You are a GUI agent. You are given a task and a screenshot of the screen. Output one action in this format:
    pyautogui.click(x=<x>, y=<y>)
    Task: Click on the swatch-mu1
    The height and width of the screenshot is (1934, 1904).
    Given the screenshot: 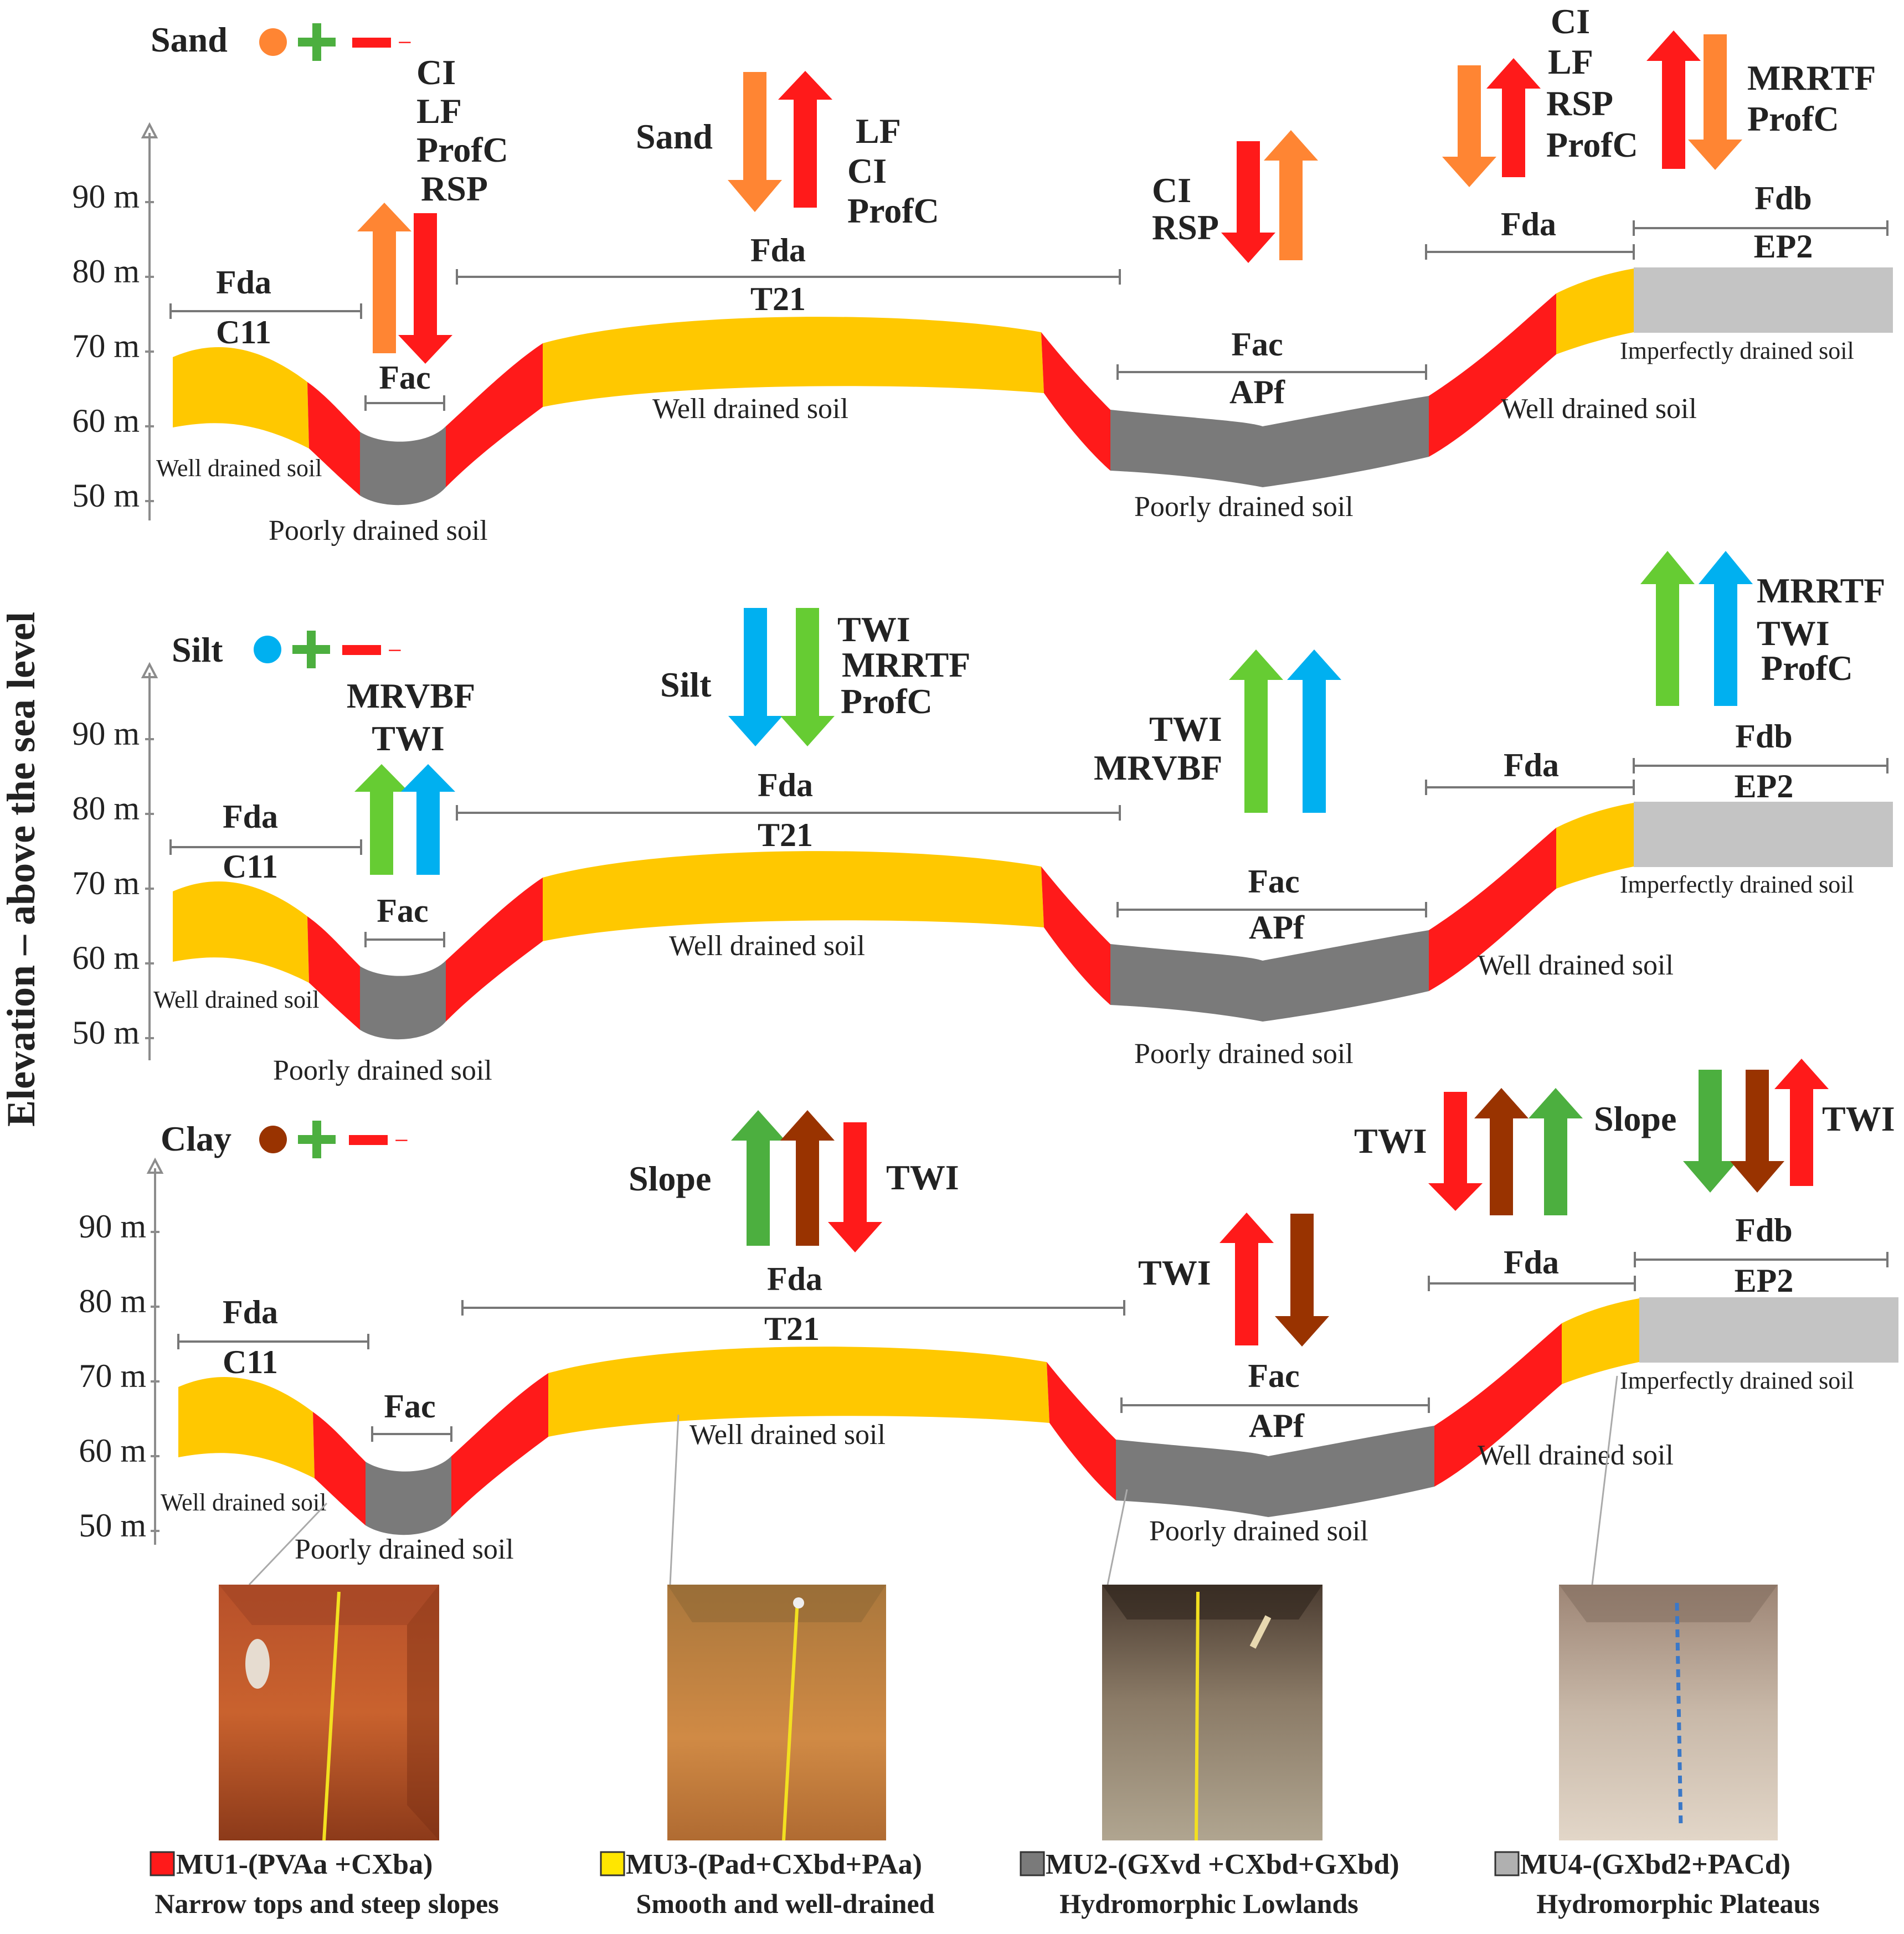 What is the action you would take?
    pyautogui.click(x=162, y=1863)
    